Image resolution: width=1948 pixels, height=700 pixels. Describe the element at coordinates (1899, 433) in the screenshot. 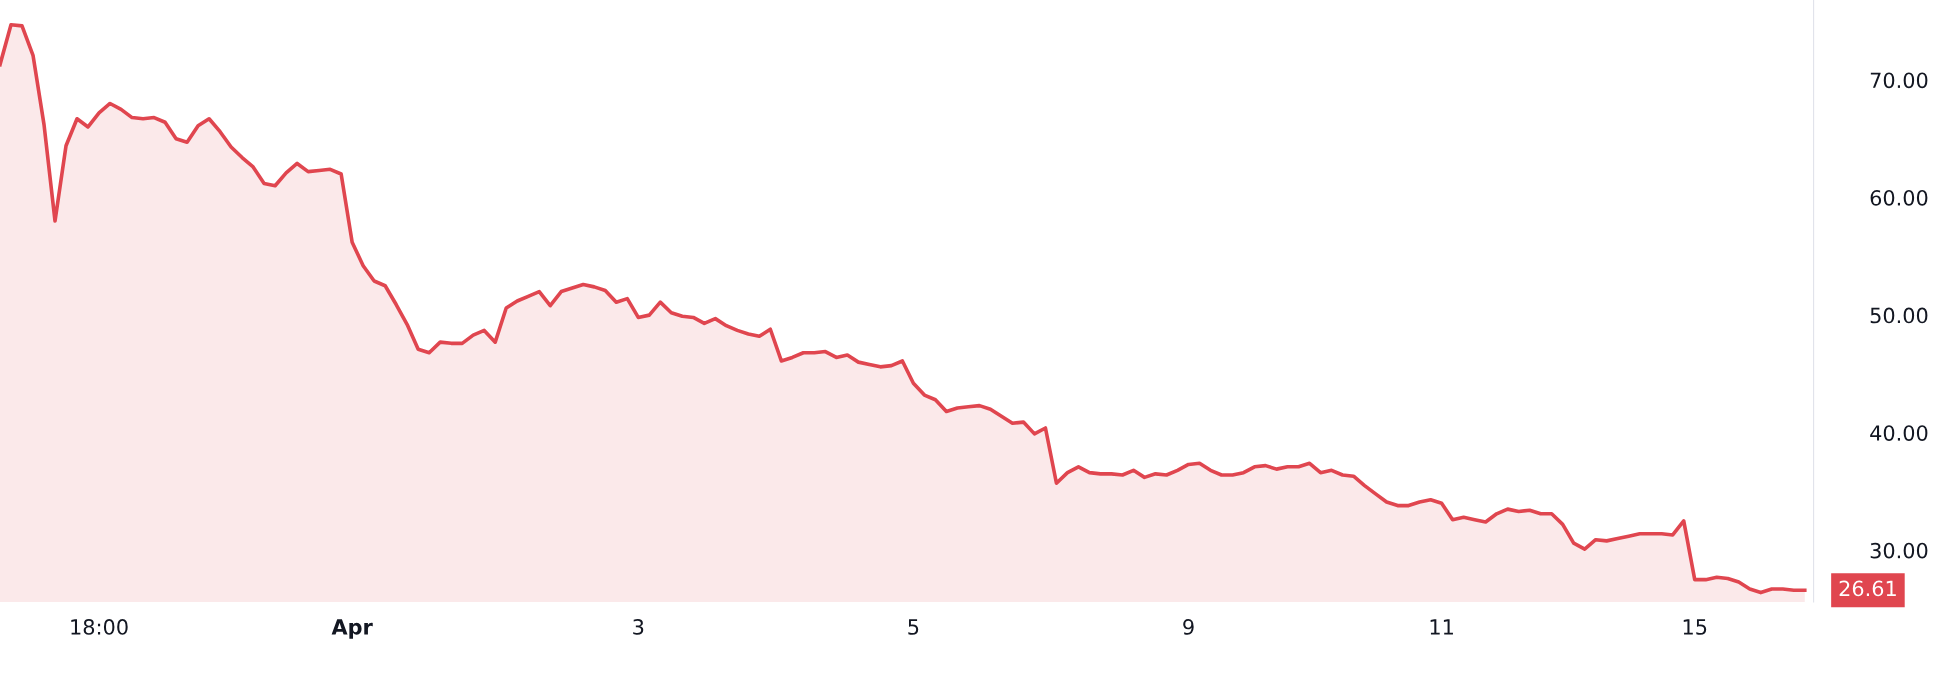

I see `y-tick-label: 40.00` at that location.